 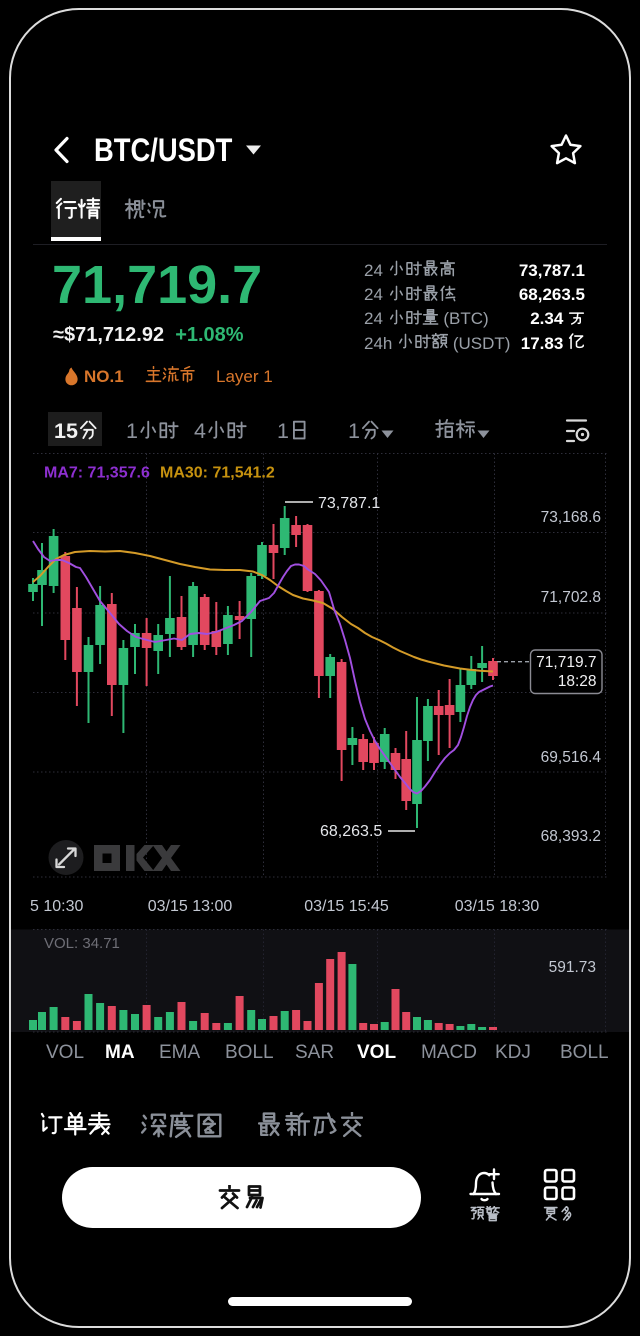 I want to click on svg-text: 68,393.2, so click(x=571, y=836).